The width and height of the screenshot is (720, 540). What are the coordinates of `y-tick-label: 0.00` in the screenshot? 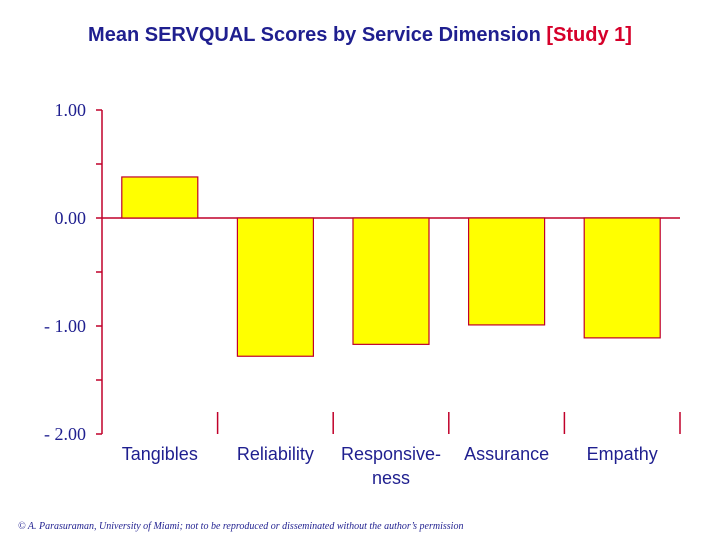 It's located at (71, 218).